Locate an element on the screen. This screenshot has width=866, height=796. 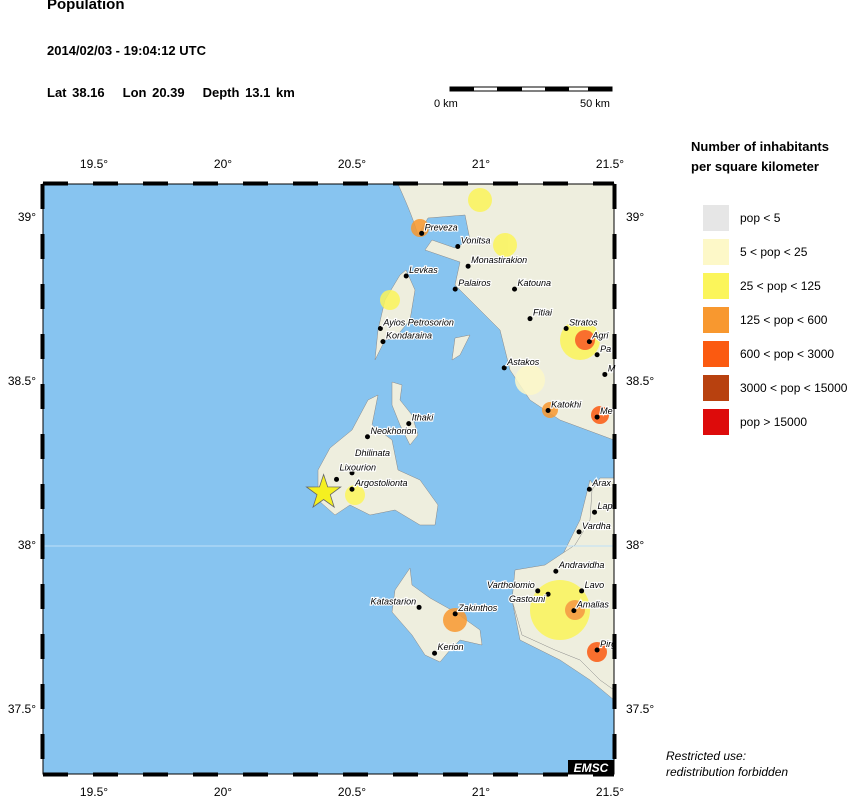
city-label: Pa is located at coordinates (605, 349).